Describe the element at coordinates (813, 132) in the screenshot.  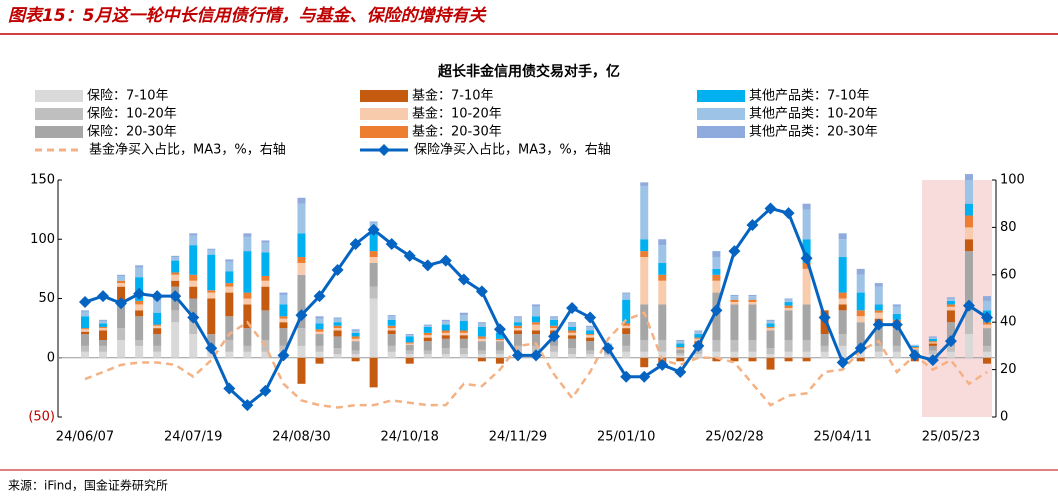
I see `legend-label: 其他产品类：20-30年` at that location.